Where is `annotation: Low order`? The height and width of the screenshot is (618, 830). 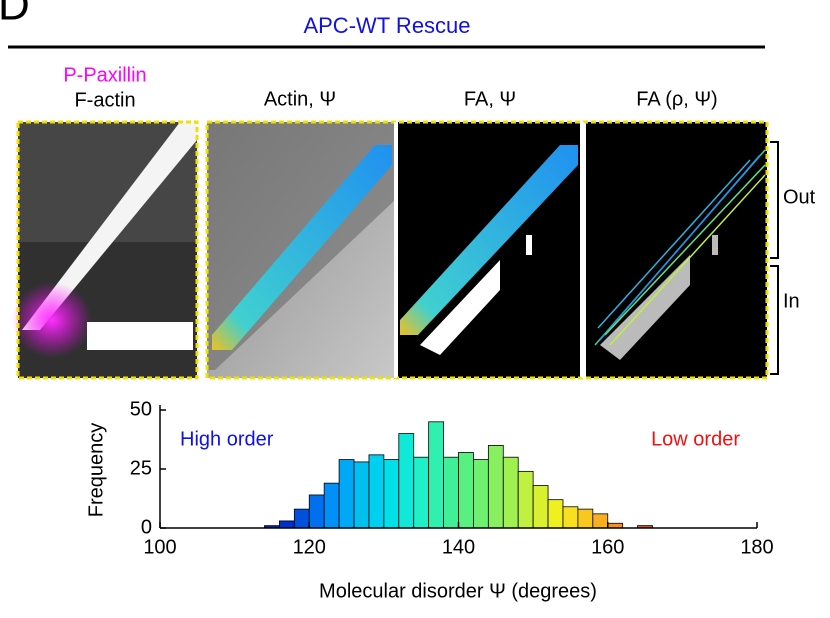
annotation: Low order is located at coordinates (695, 439).